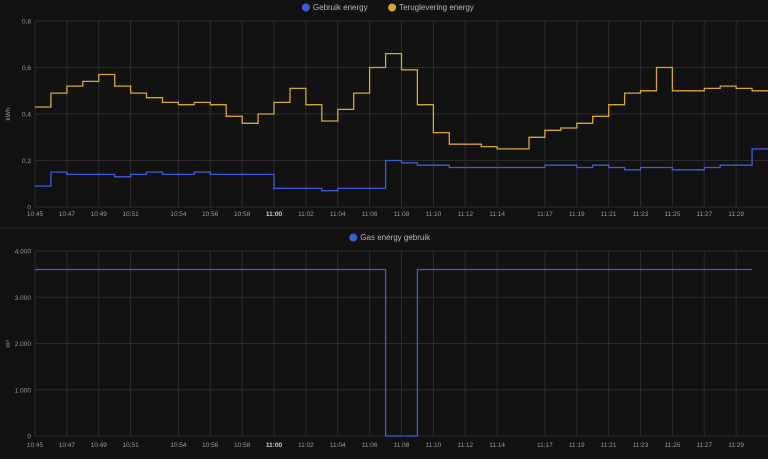  What do you see at coordinates (26, 22) in the screenshot?
I see `y-tick-label: 0,8` at bounding box center [26, 22].